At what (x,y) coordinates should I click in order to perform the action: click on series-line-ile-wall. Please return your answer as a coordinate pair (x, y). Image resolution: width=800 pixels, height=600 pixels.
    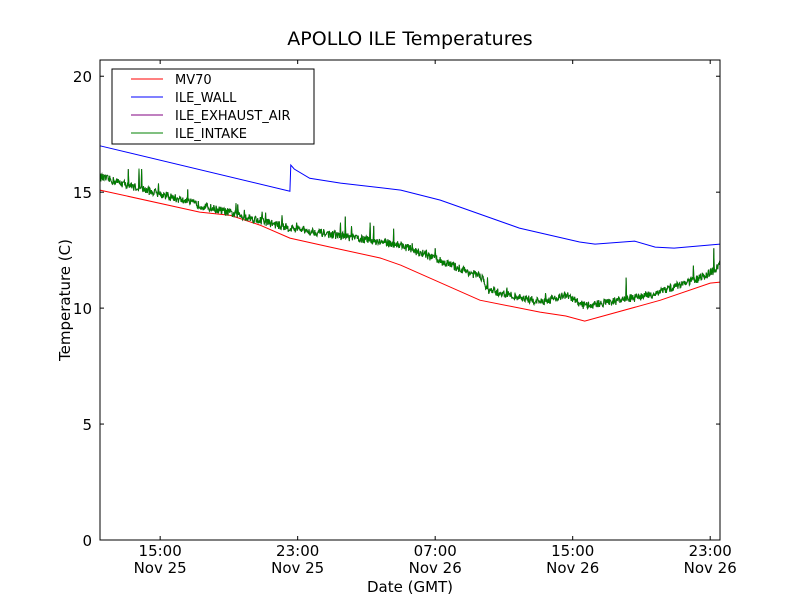
    Looking at the image, I should click on (410, 197).